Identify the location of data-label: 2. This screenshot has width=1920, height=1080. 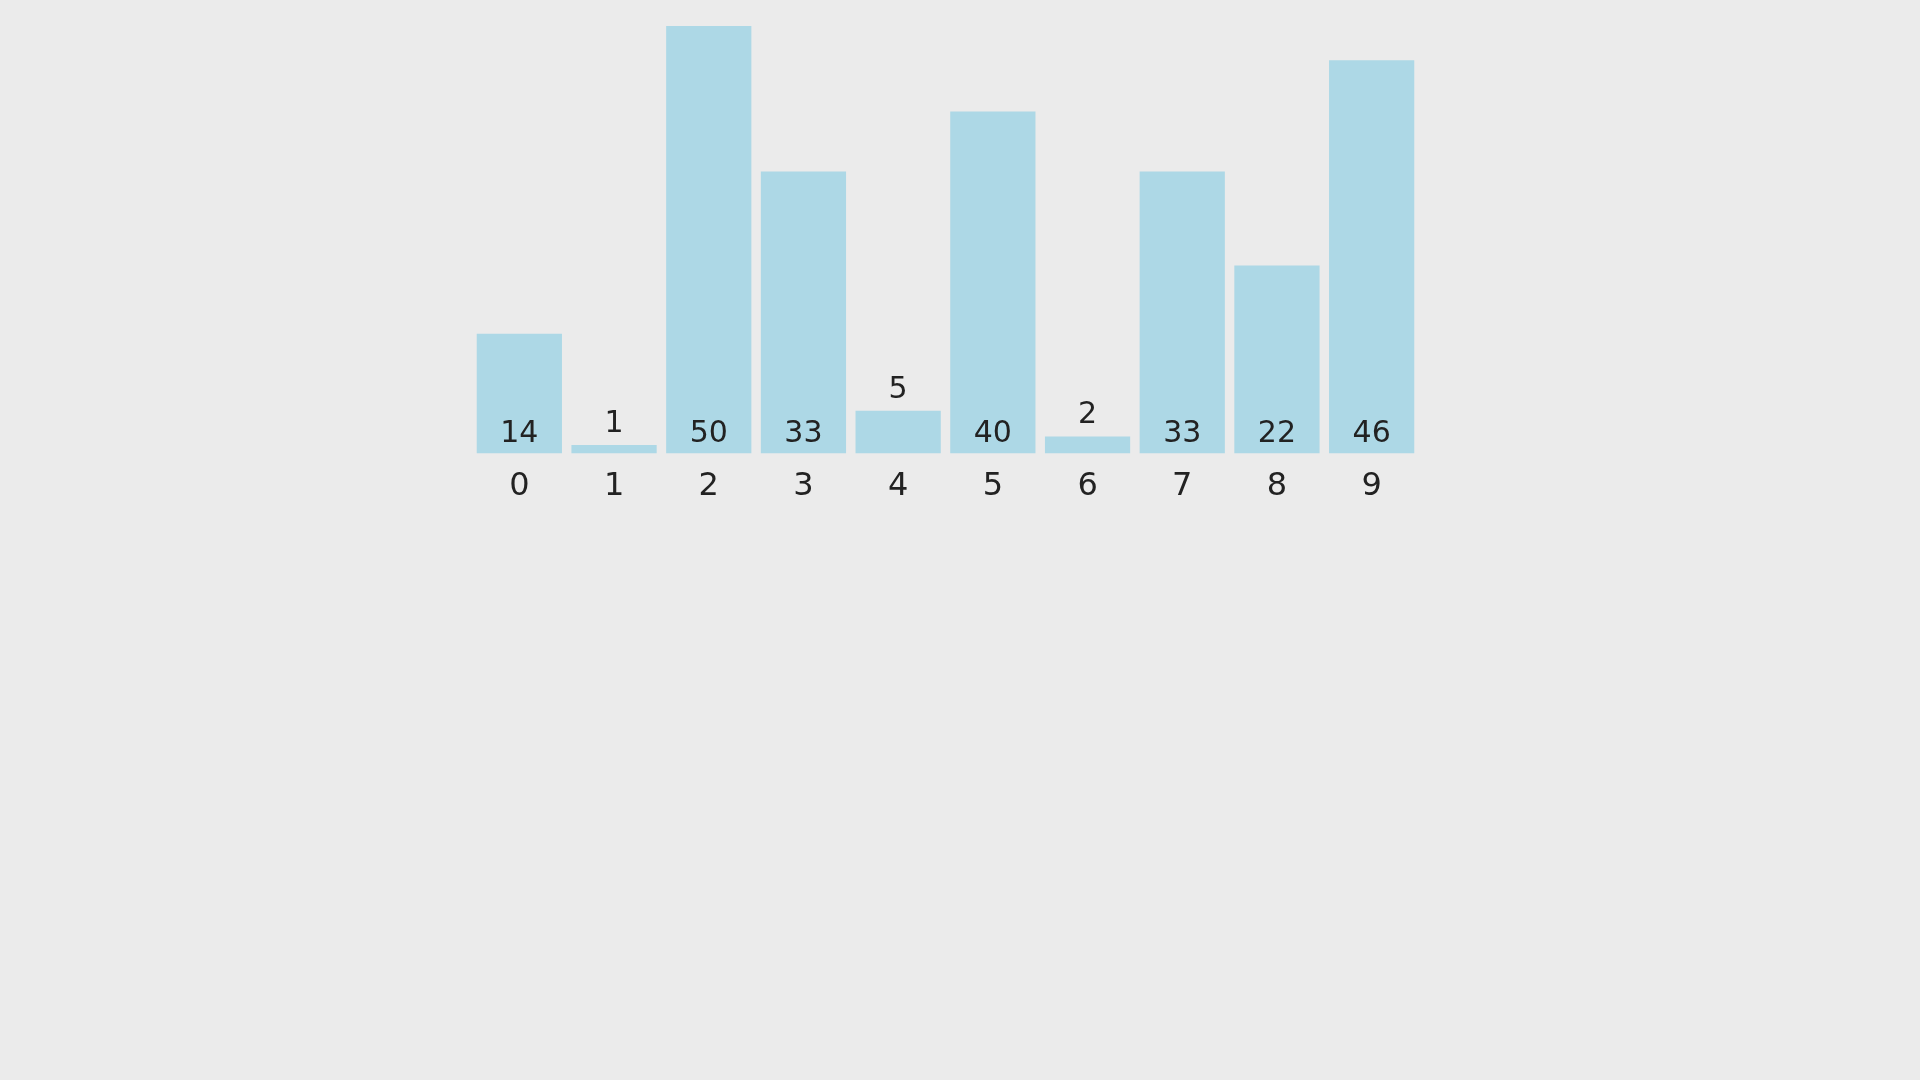
(1088, 413).